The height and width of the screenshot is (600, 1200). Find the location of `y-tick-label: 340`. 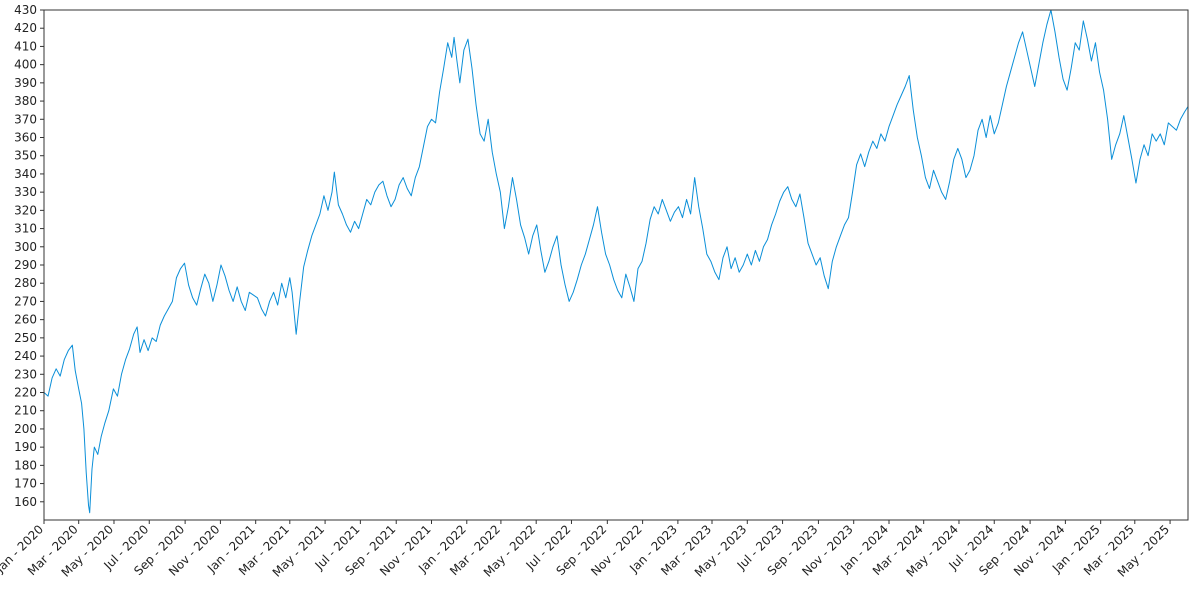

y-tick-label: 340 is located at coordinates (25, 174).